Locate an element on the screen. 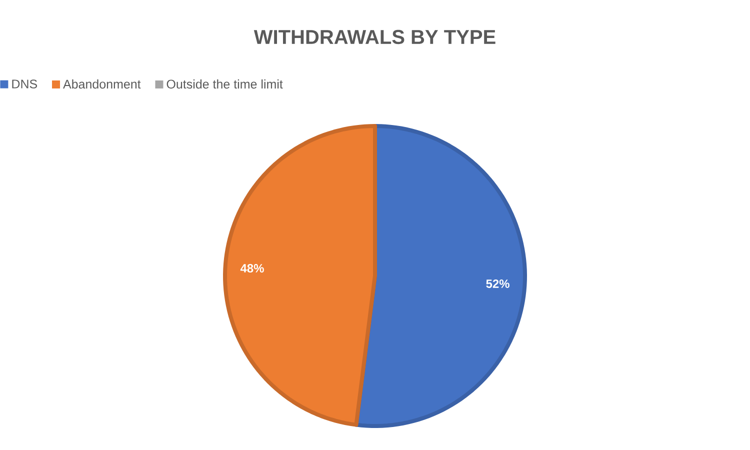  legend-label: DNS is located at coordinates (25, 84).